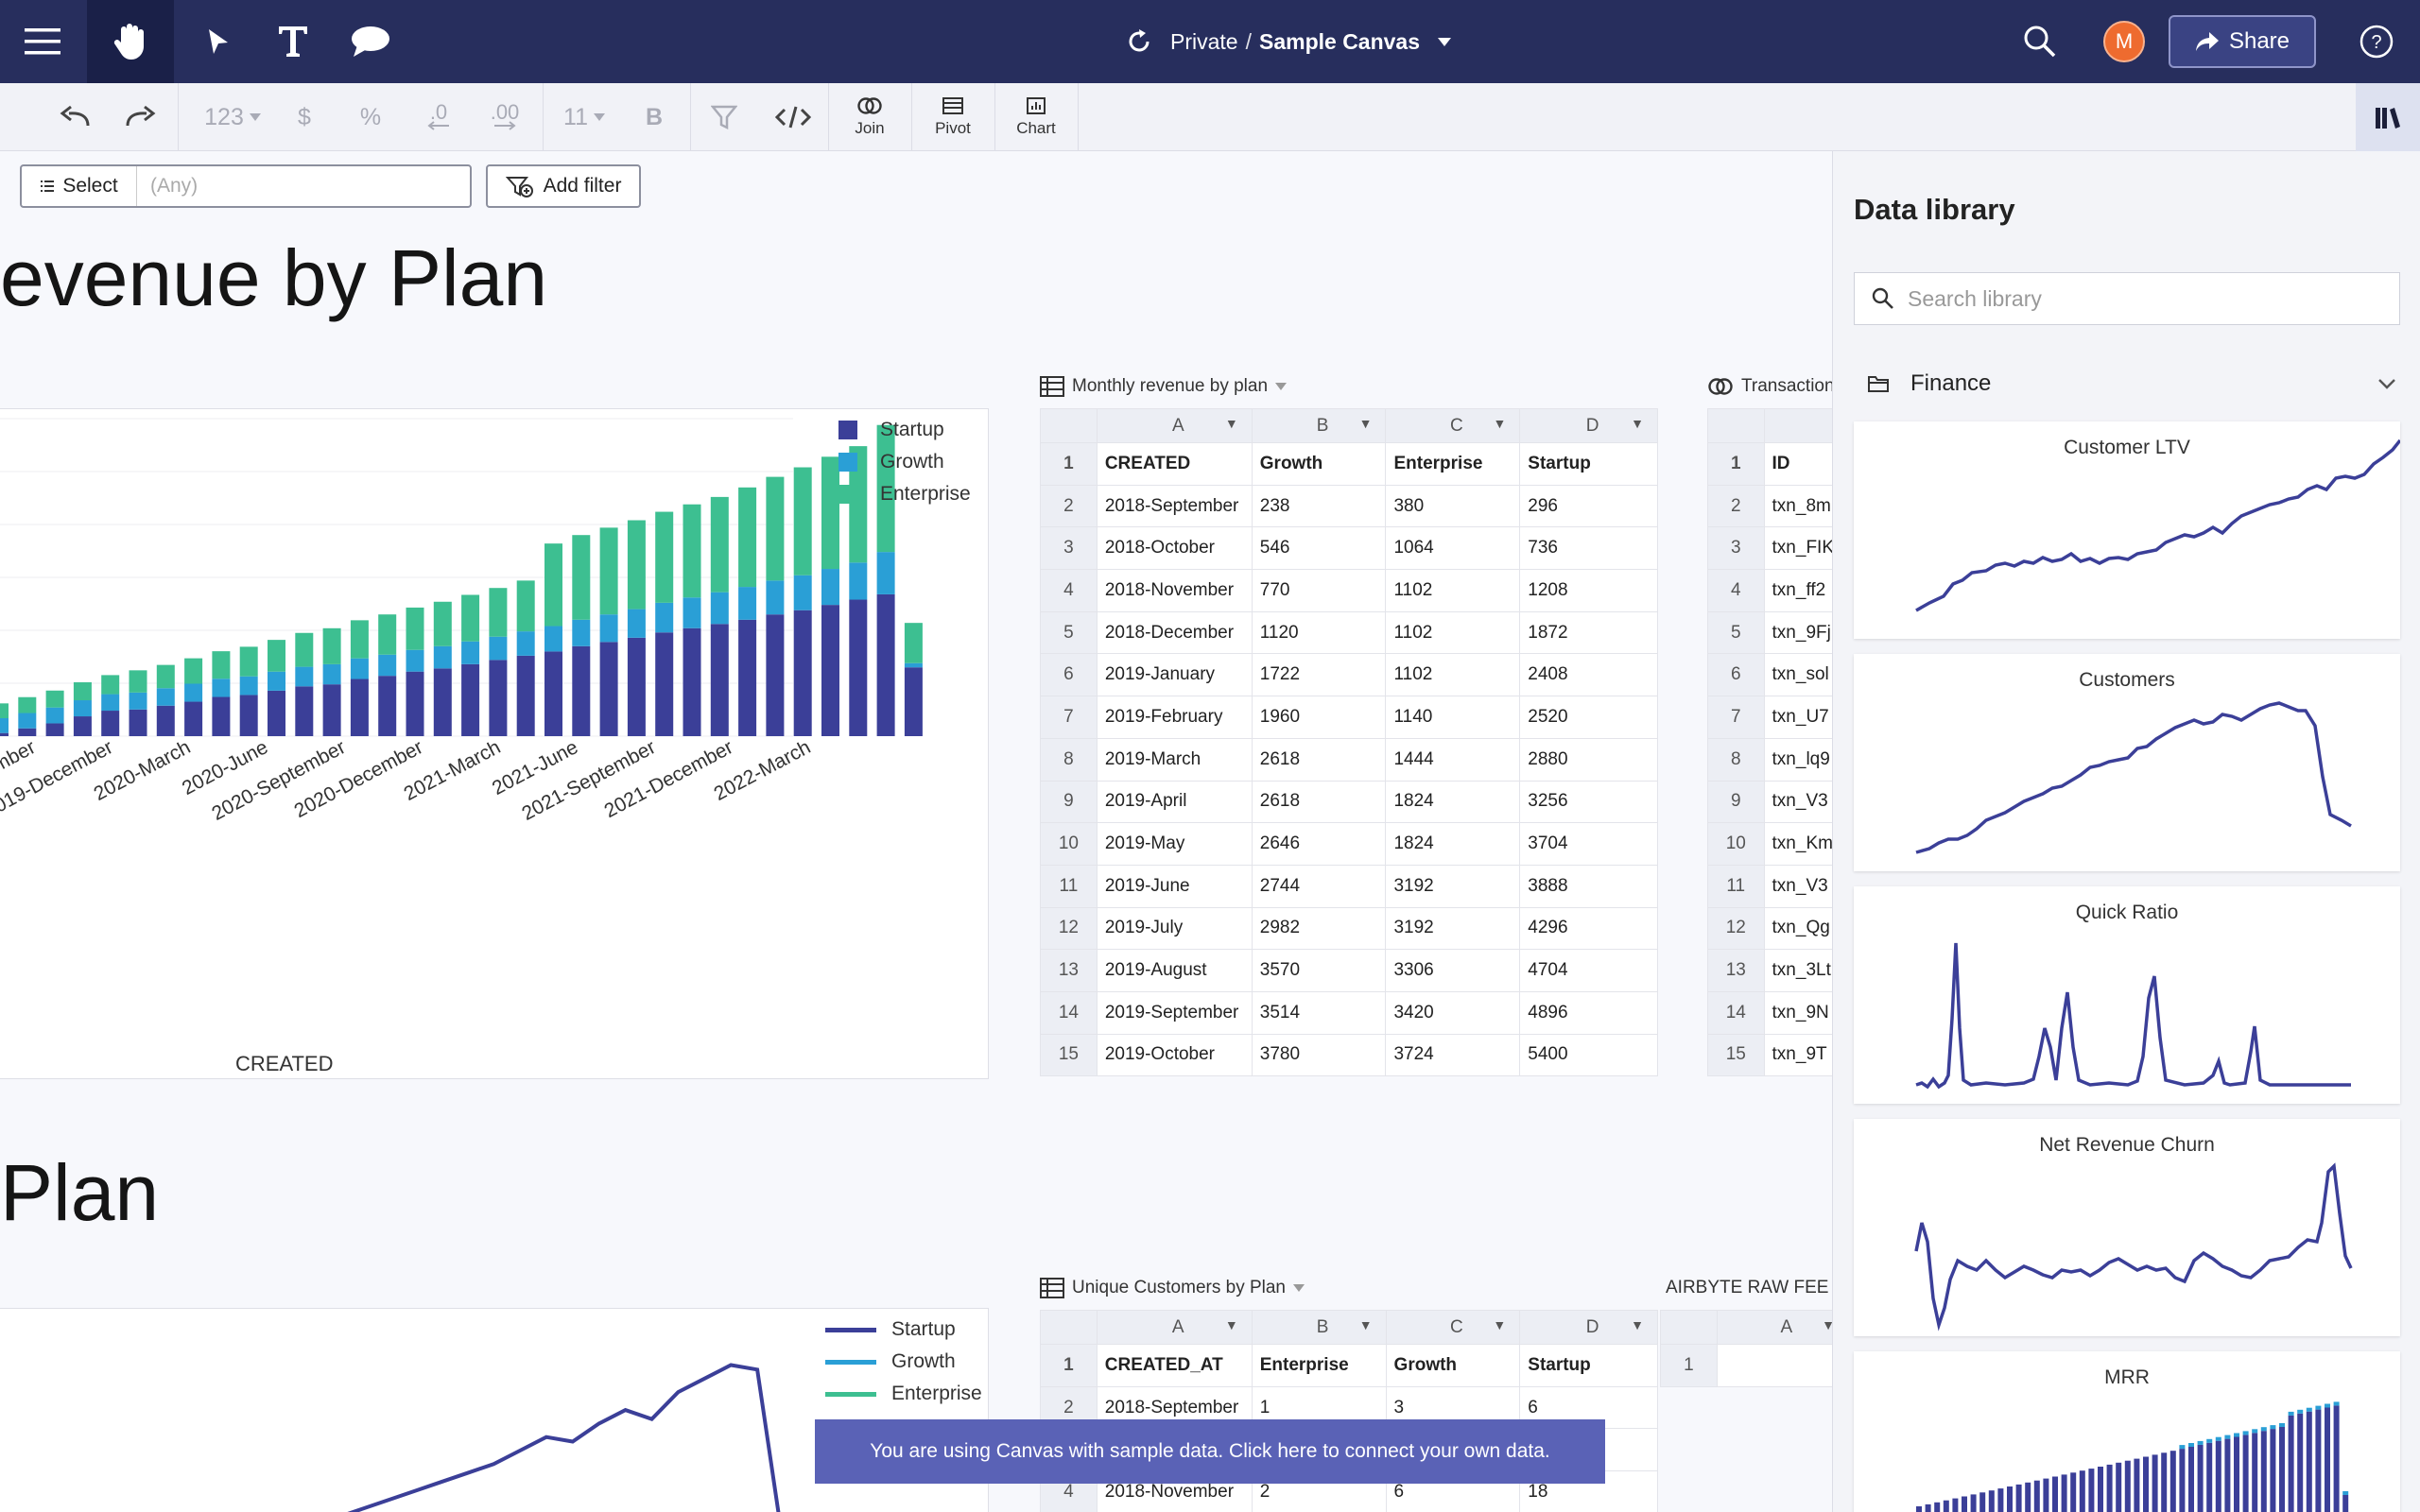  What do you see at coordinates (1319, 632) in the screenshot?
I see `table-cell: 1120` at bounding box center [1319, 632].